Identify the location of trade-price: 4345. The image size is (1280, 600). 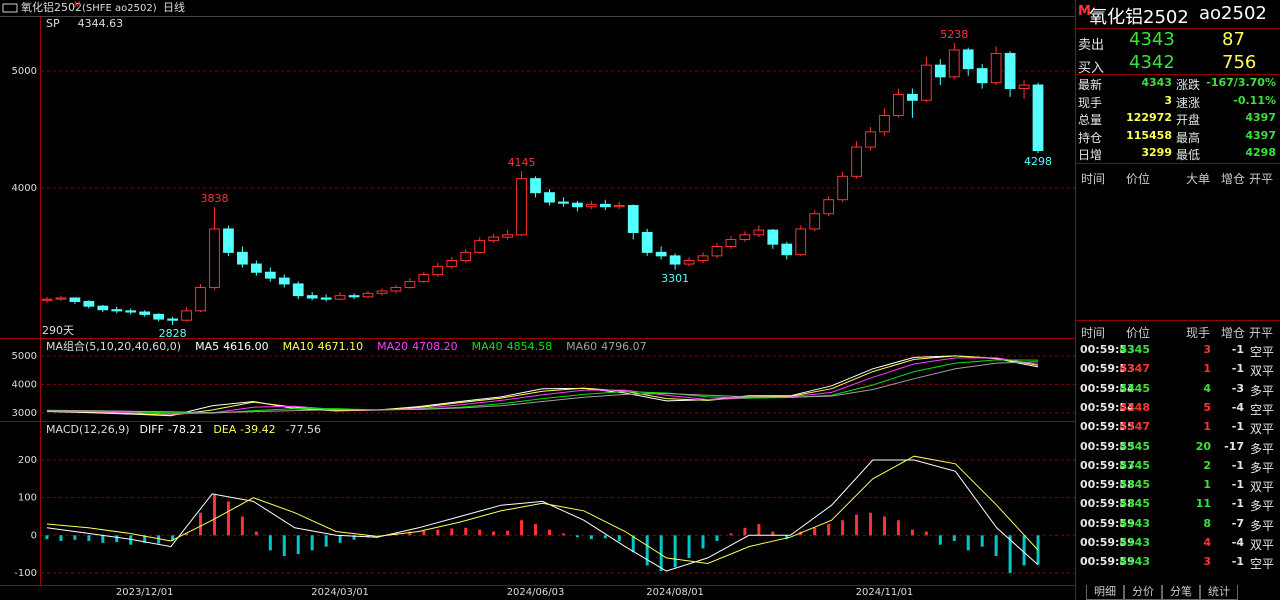
(1134, 388).